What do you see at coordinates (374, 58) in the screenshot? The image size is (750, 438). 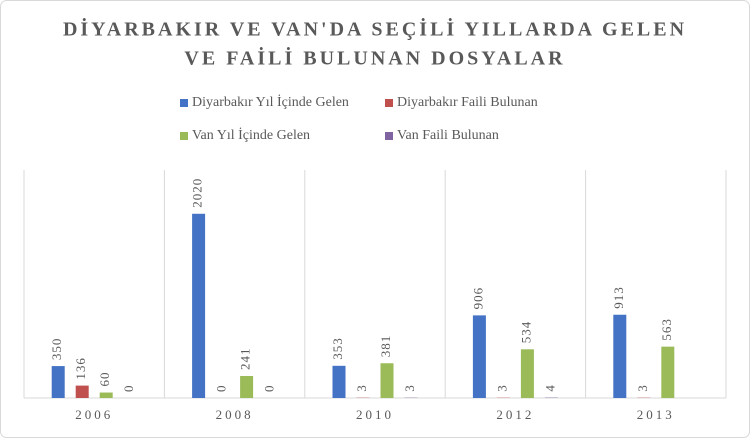 I see `chart-title: VE FAİLİ BULUNAN DOSYALAR` at bounding box center [374, 58].